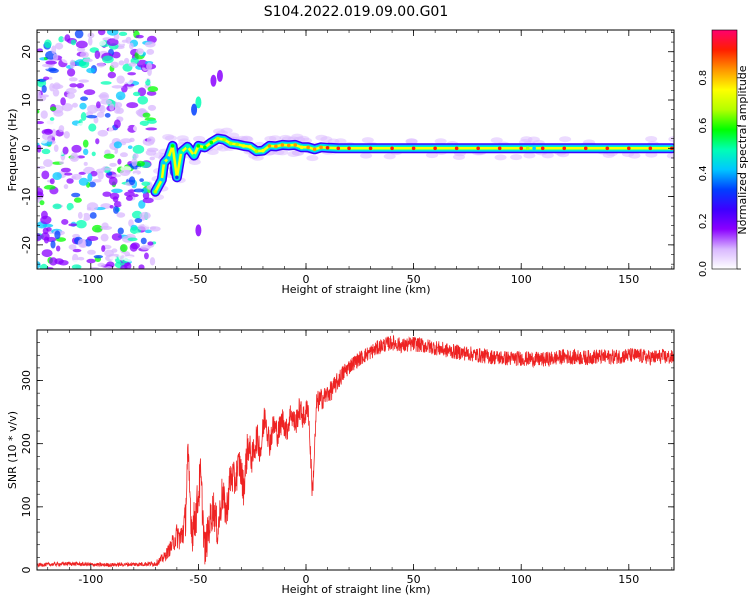  What do you see at coordinates (414, 579) in the screenshot?
I see `x-tick-label: 50` at bounding box center [414, 579].